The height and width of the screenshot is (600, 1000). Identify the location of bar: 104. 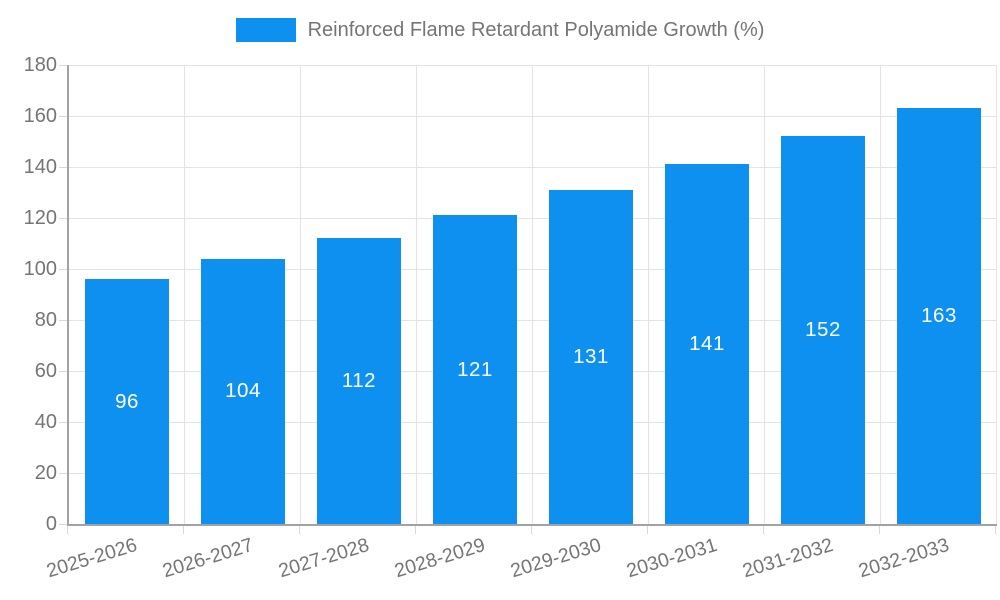
(243, 391).